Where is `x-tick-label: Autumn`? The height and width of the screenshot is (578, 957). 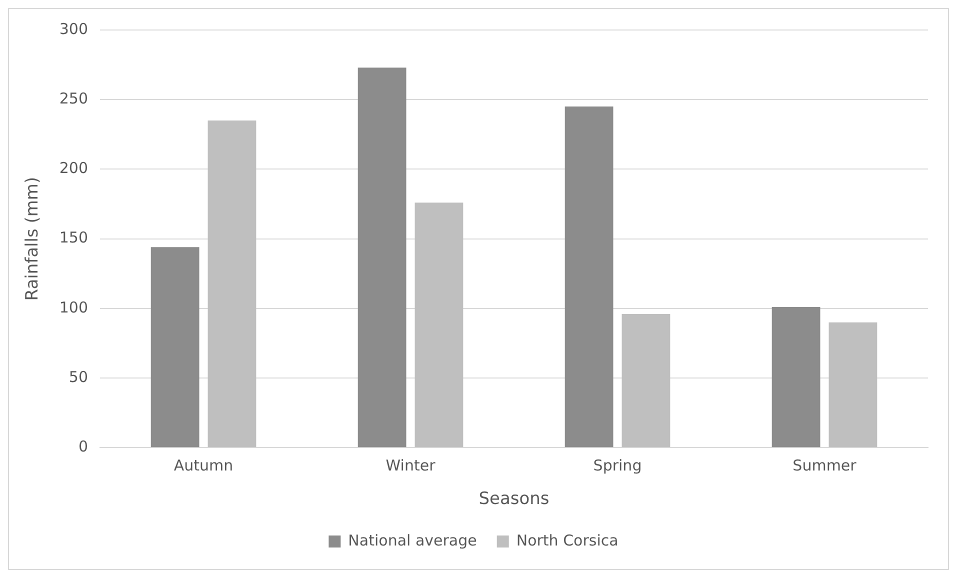
x-tick-label: Autumn is located at coordinates (204, 465).